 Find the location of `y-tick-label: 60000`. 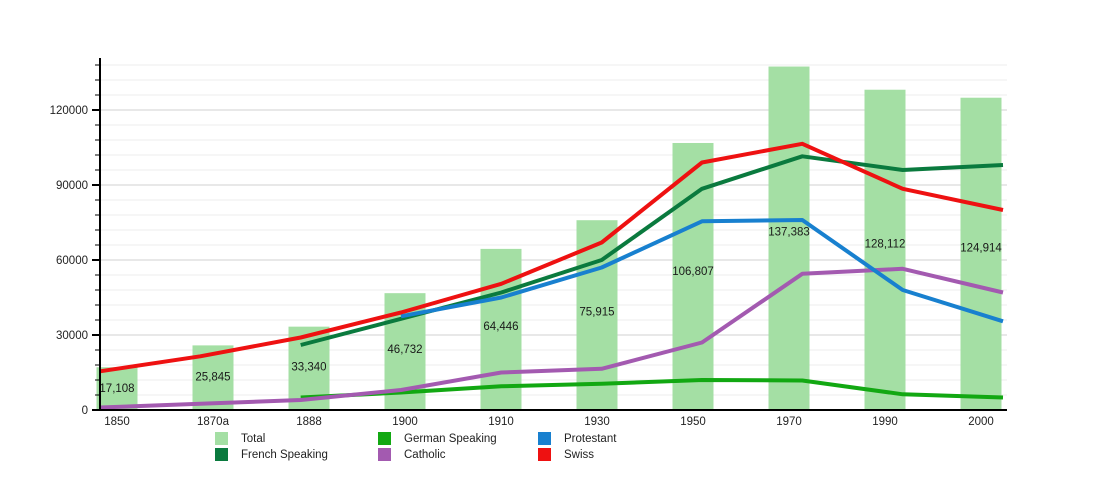

y-tick-label: 60000 is located at coordinates (72, 261).